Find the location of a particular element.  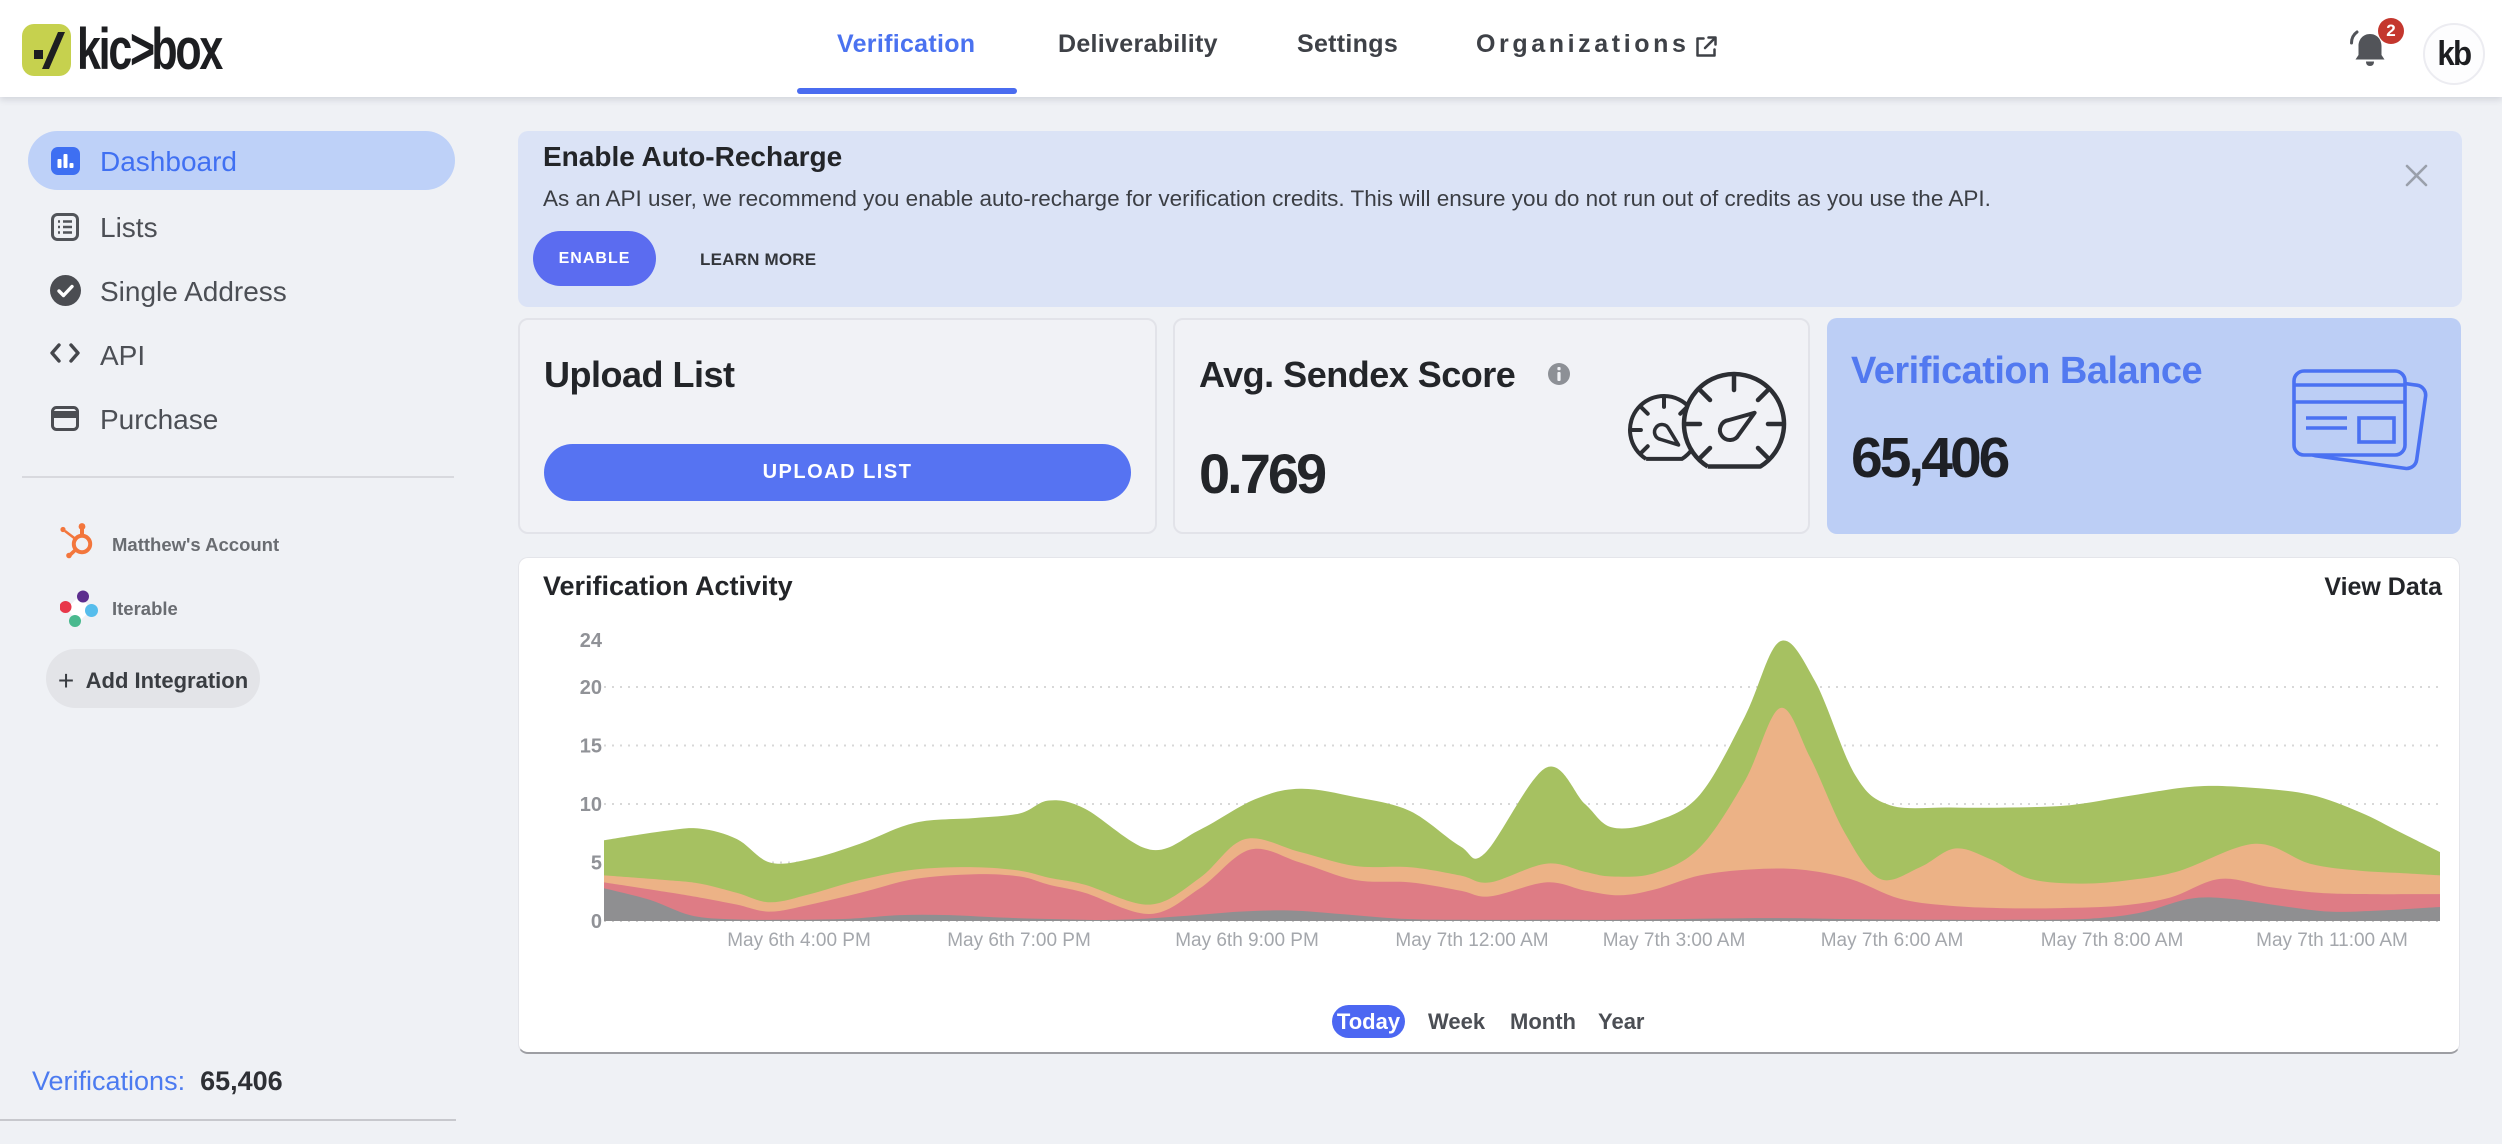

svg-text: 10 is located at coordinates (591, 805).